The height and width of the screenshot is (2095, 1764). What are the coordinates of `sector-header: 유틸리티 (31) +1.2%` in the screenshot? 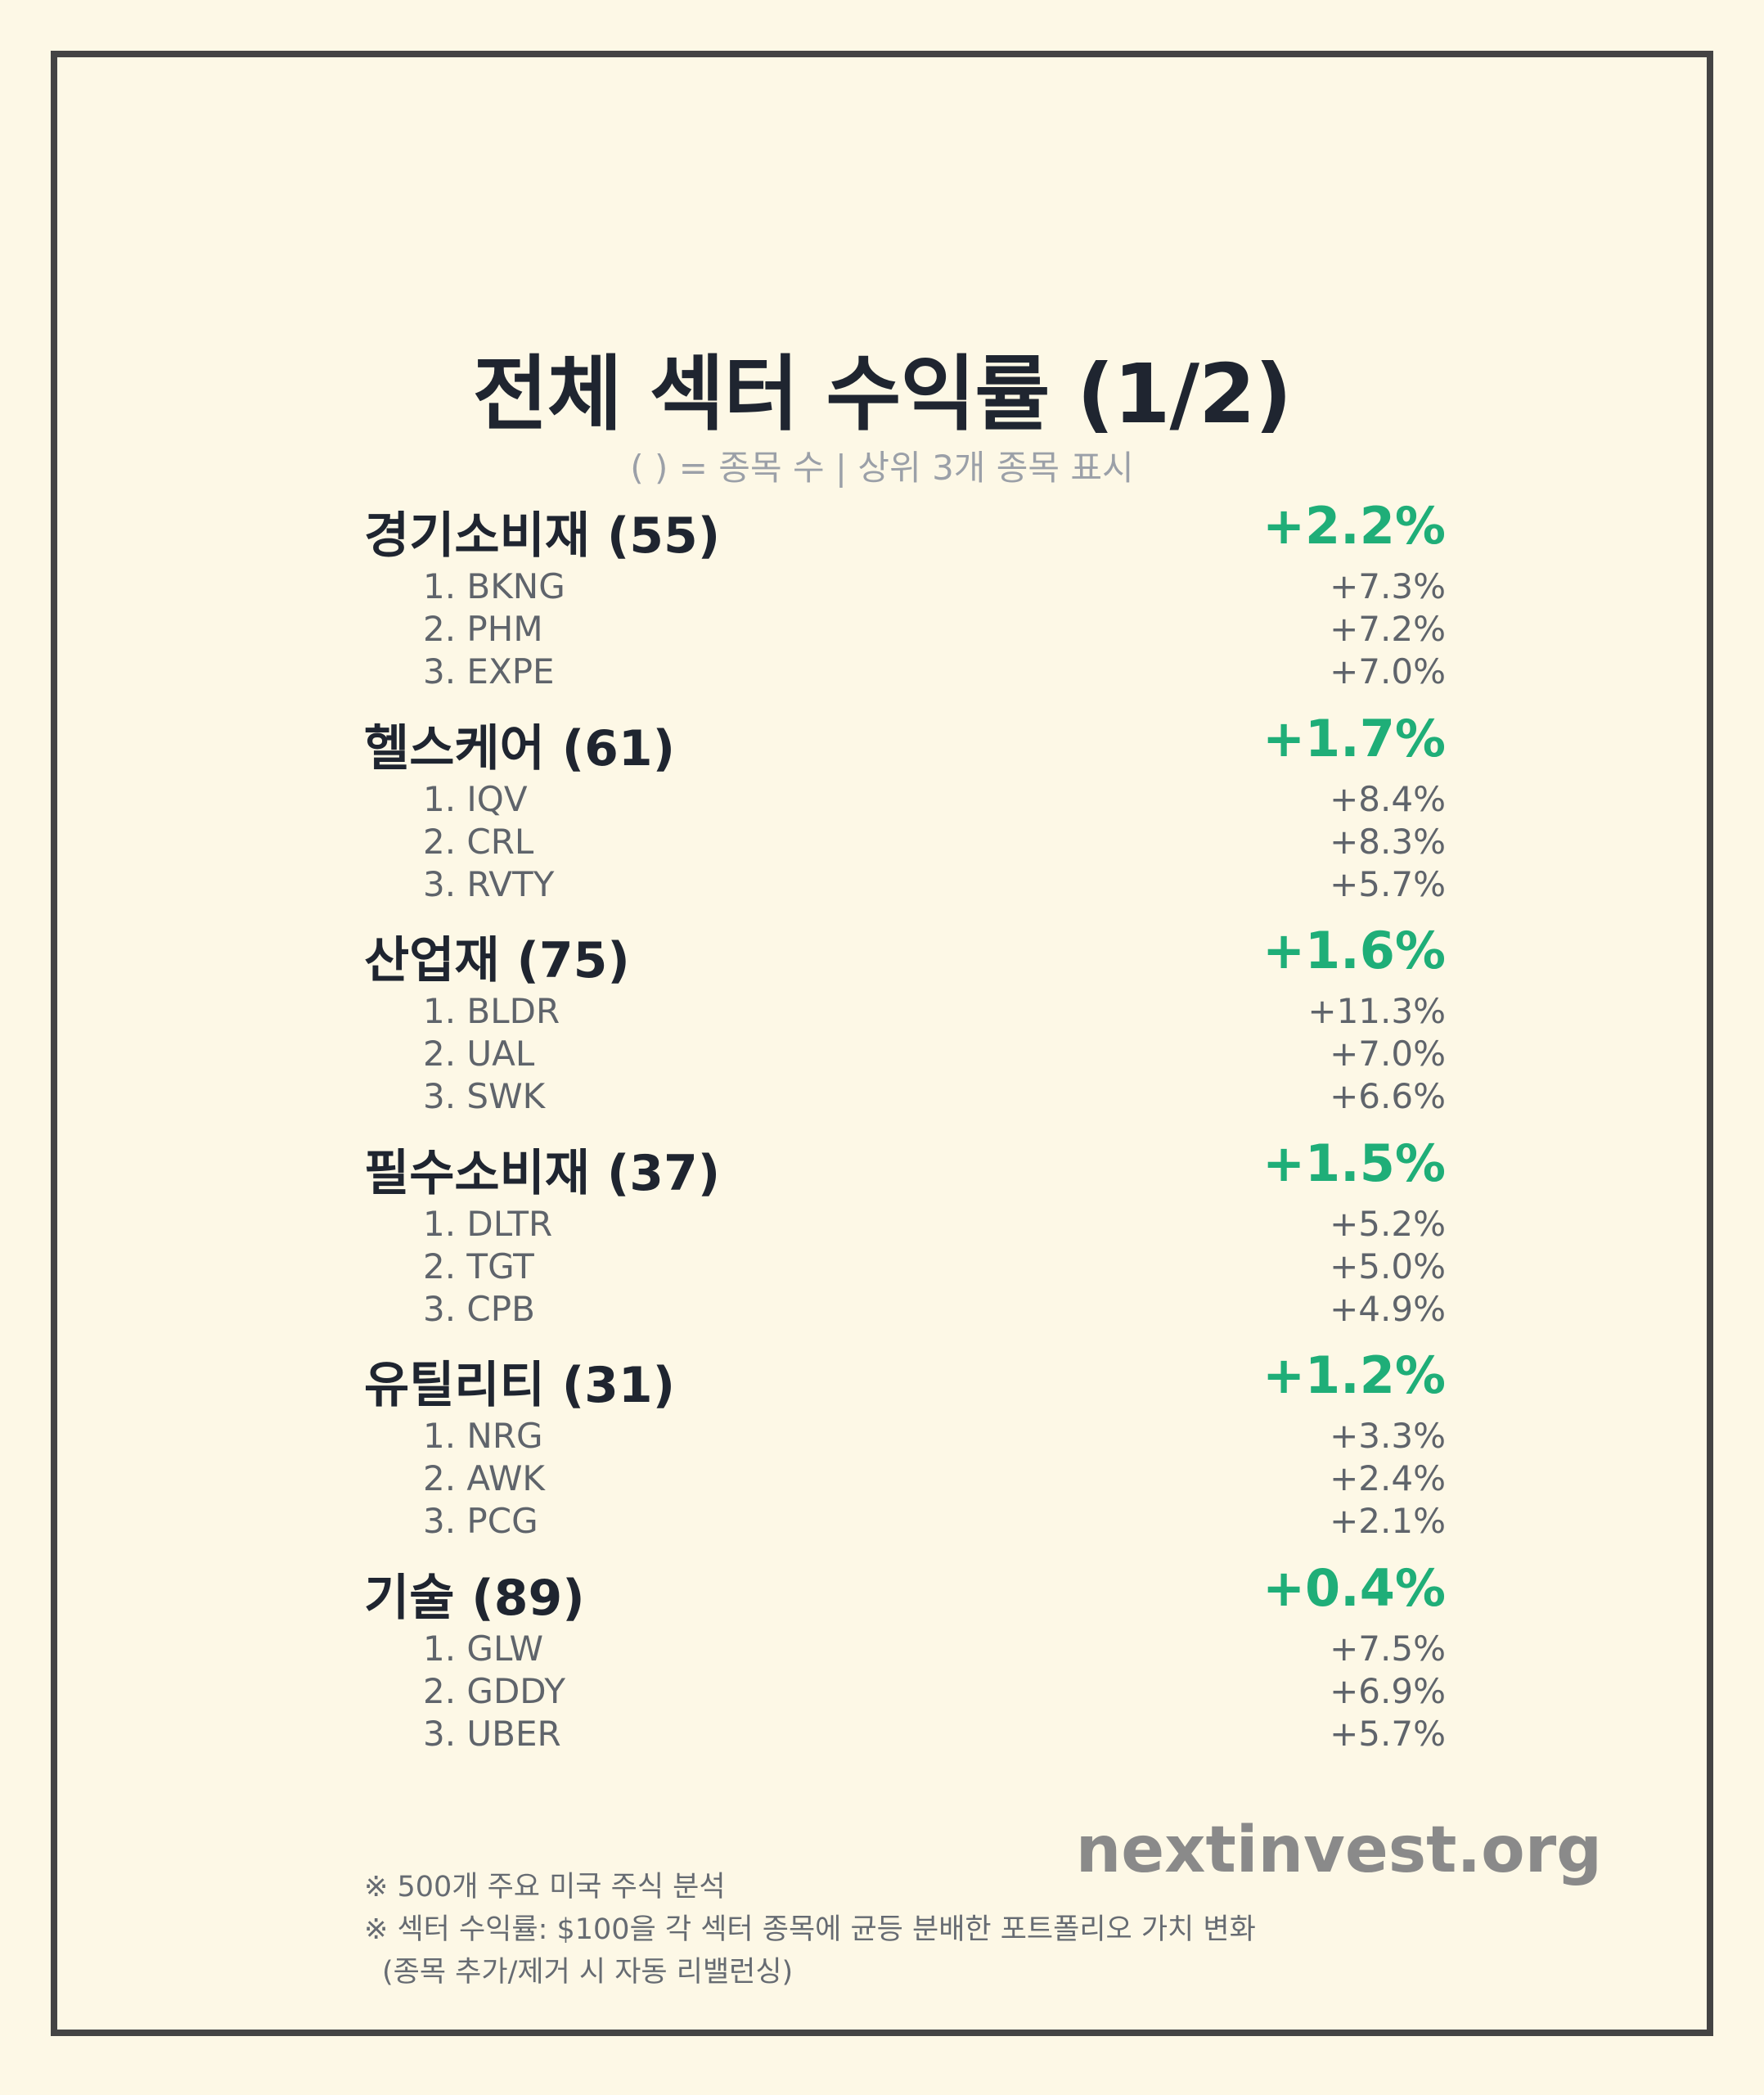 It's located at (905, 1378).